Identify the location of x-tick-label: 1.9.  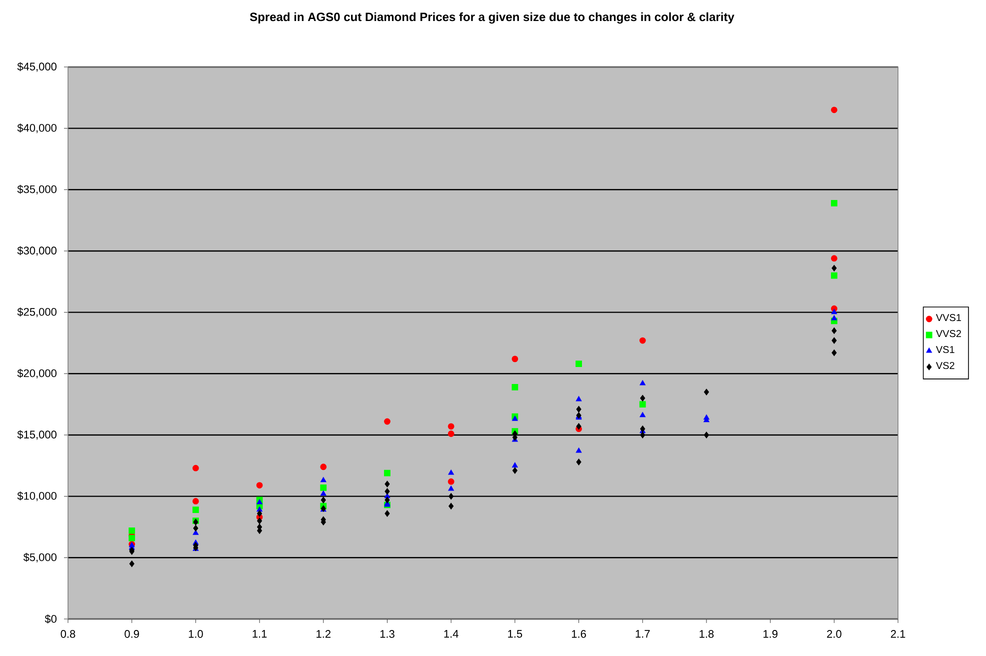
(771, 634).